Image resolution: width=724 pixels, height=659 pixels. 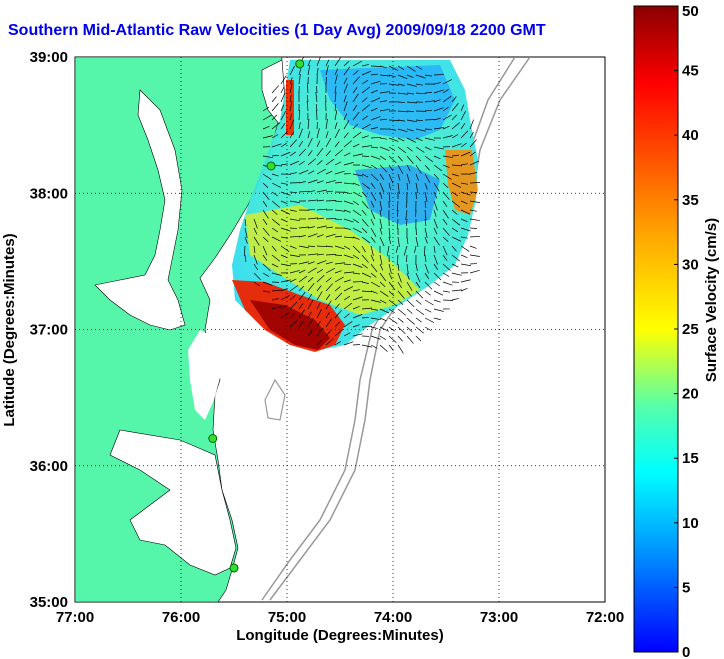 I want to click on low-speed-region, so click(x=397, y=195).